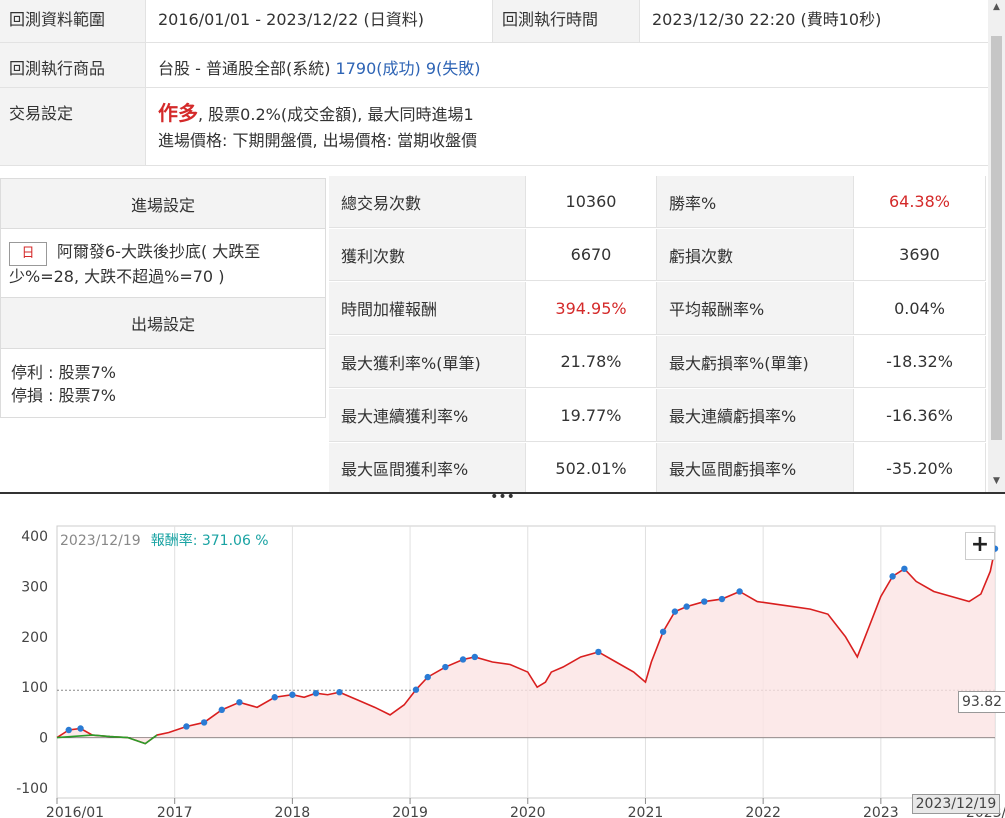 Image resolution: width=1005 pixels, height=818 pixels. I want to click on stat-label: 時間加權報酬, so click(427, 308).